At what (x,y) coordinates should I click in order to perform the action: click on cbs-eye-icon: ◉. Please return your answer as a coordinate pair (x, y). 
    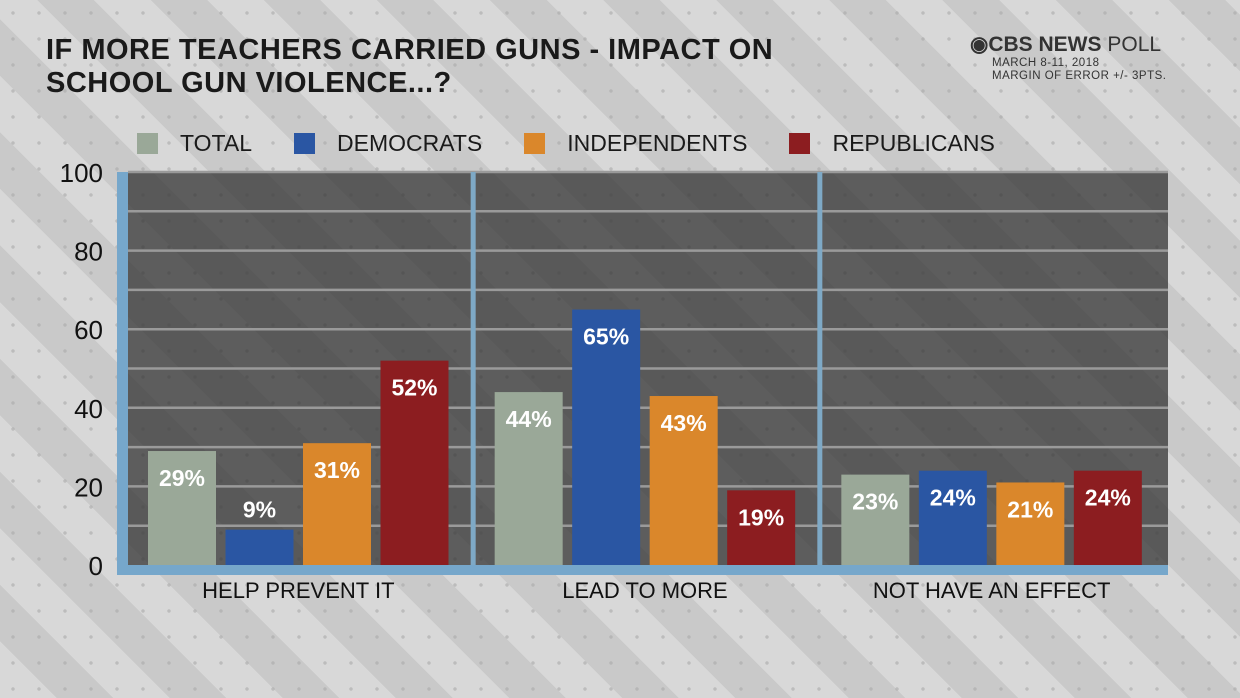
    Looking at the image, I should click on (979, 44).